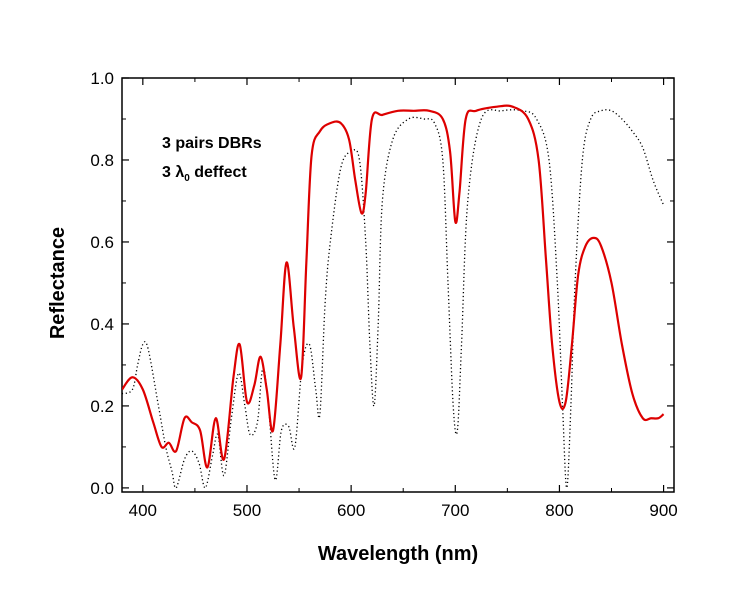  What do you see at coordinates (58, 283) in the screenshot?
I see `y-axis-title: Reflectance` at bounding box center [58, 283].